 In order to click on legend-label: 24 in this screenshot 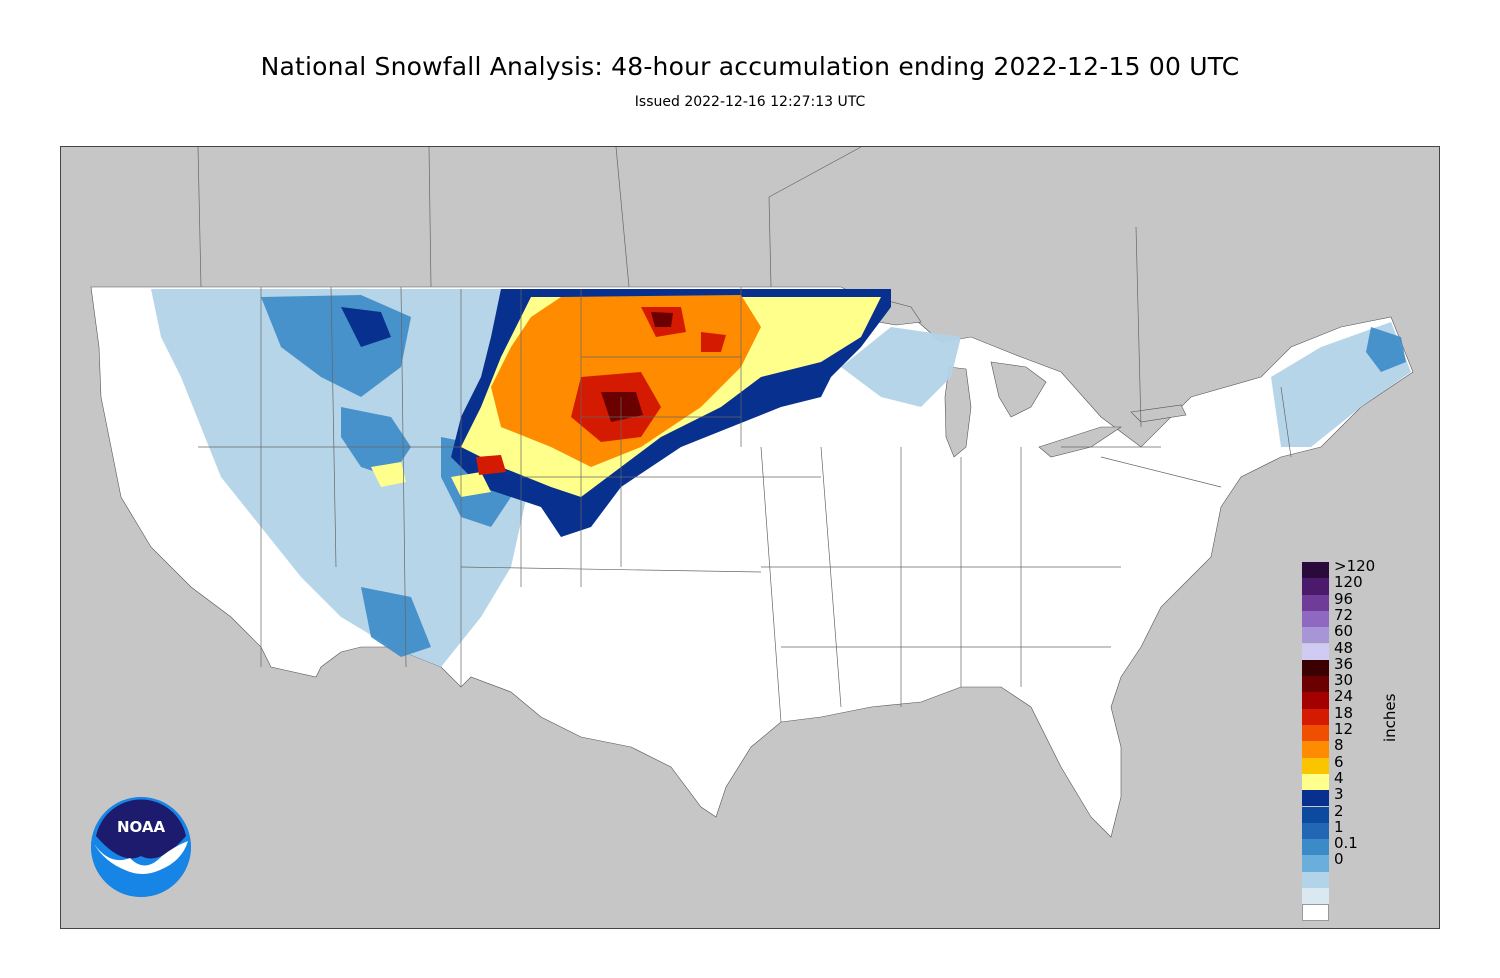, I will do `click(1344, 696)`.